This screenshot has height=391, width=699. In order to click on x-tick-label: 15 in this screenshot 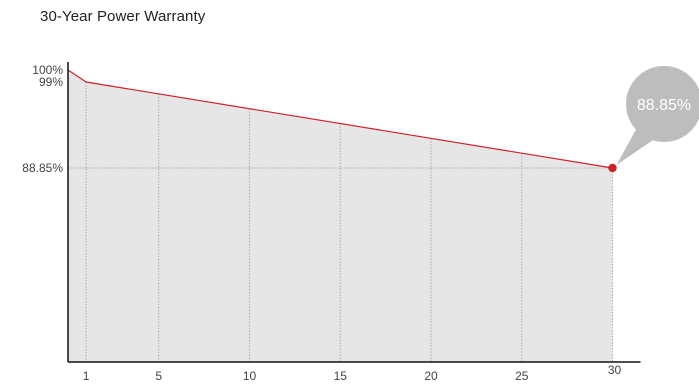, I will do `click(341, 376)`.